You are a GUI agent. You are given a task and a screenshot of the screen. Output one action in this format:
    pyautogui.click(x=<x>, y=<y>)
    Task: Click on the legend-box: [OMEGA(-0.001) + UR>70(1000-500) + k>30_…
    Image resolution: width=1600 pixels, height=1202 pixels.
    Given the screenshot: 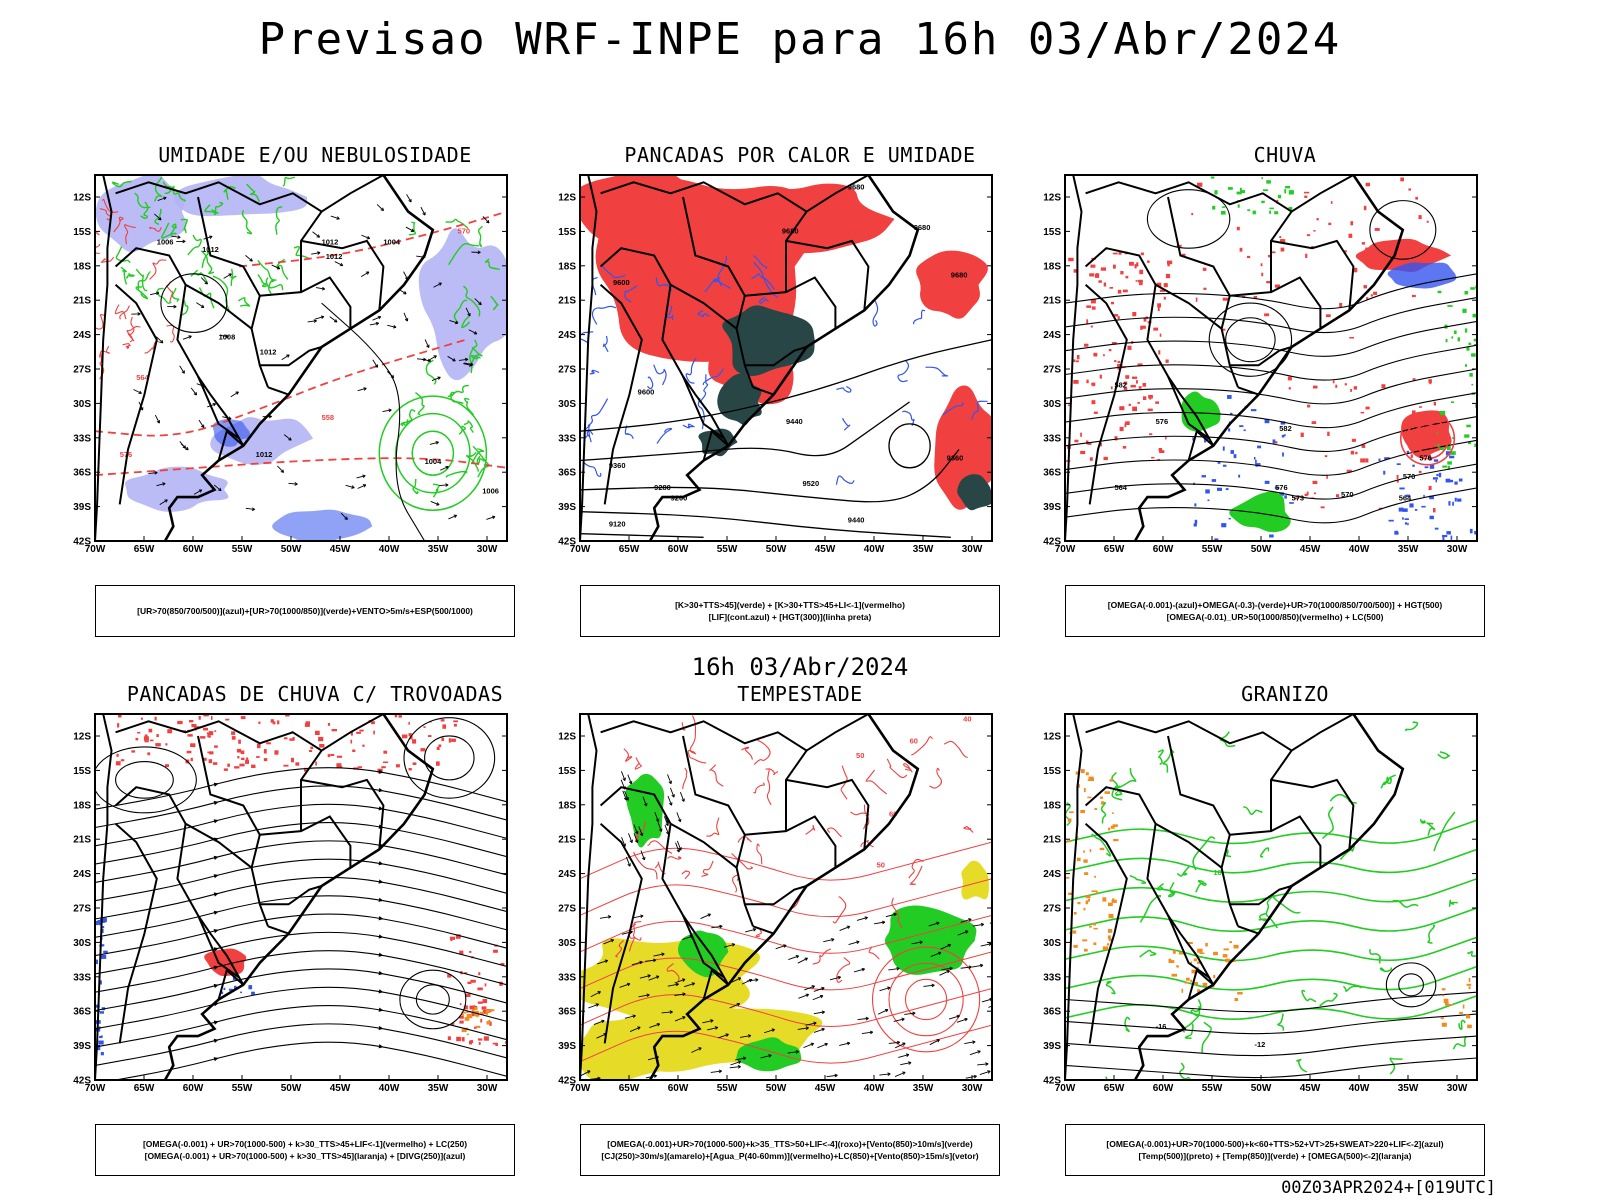 What is the action you would take?
    pyautogui.click(x=305, y=1150)
    